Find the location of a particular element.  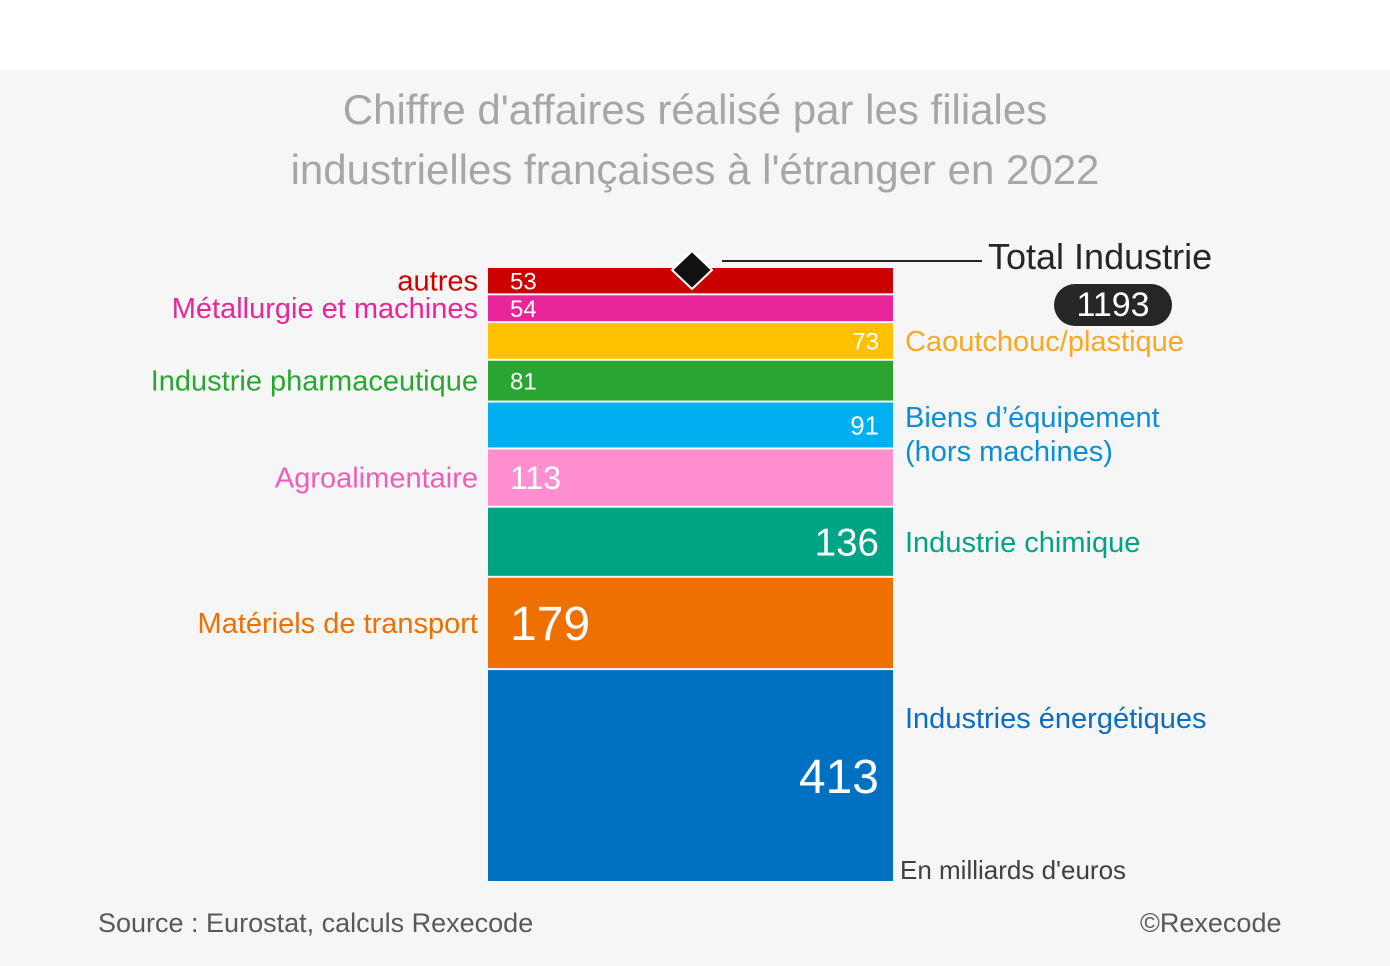

value-label-industries-energetiques: 413 is located at coordinates (839, 777).